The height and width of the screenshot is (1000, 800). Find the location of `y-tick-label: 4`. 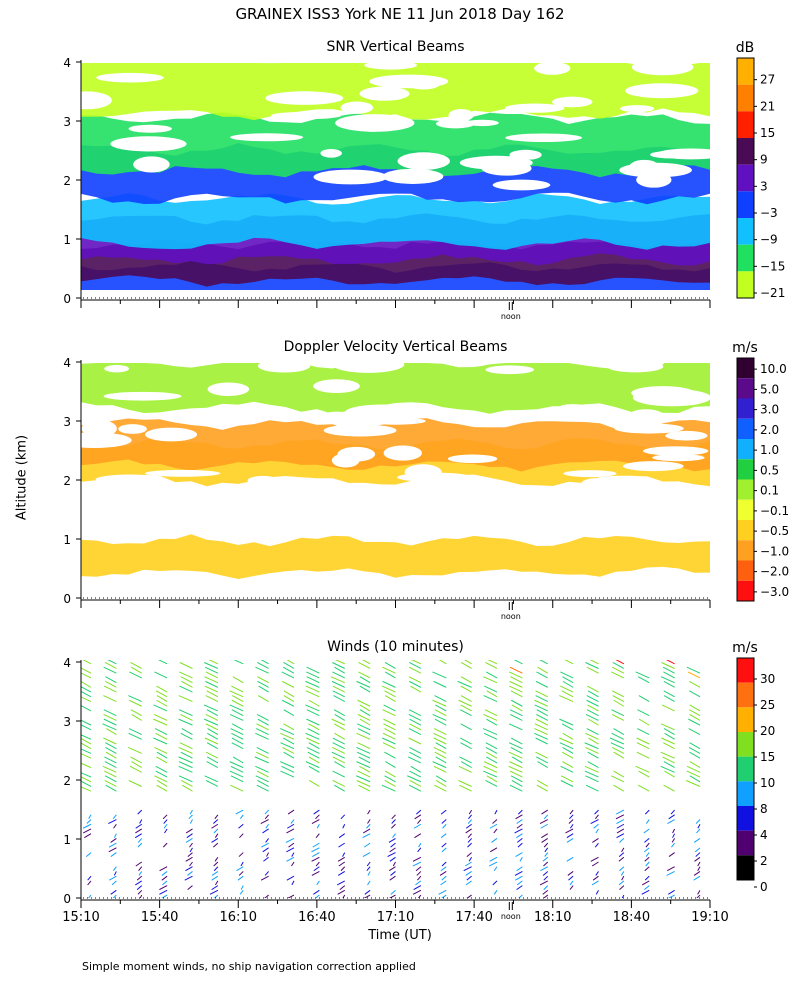

y-tick-label: 4 is located at coordinates (67, 63).